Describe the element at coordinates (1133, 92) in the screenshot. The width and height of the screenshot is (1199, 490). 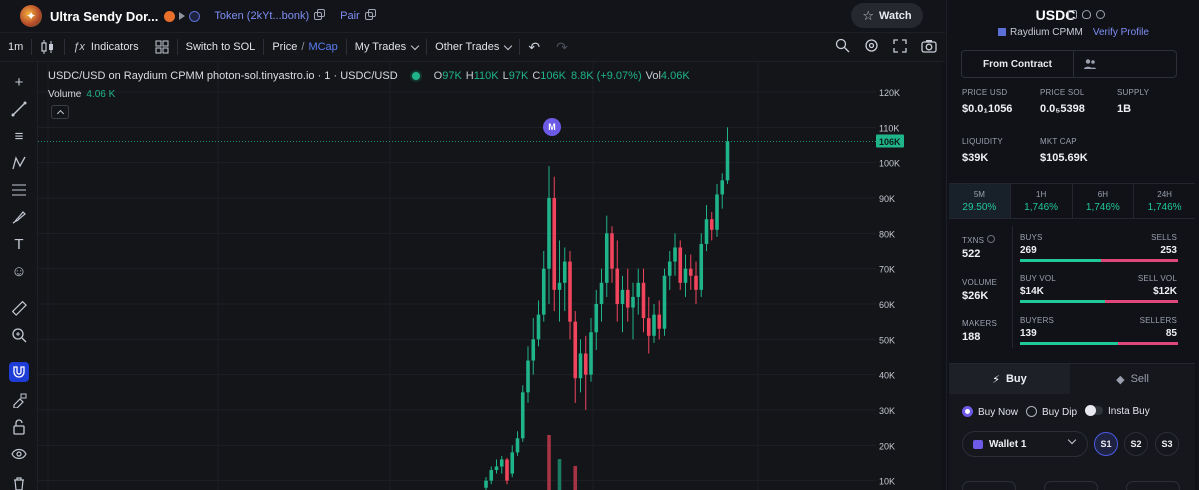
I see `supply-label: SUPPLY` at that location.